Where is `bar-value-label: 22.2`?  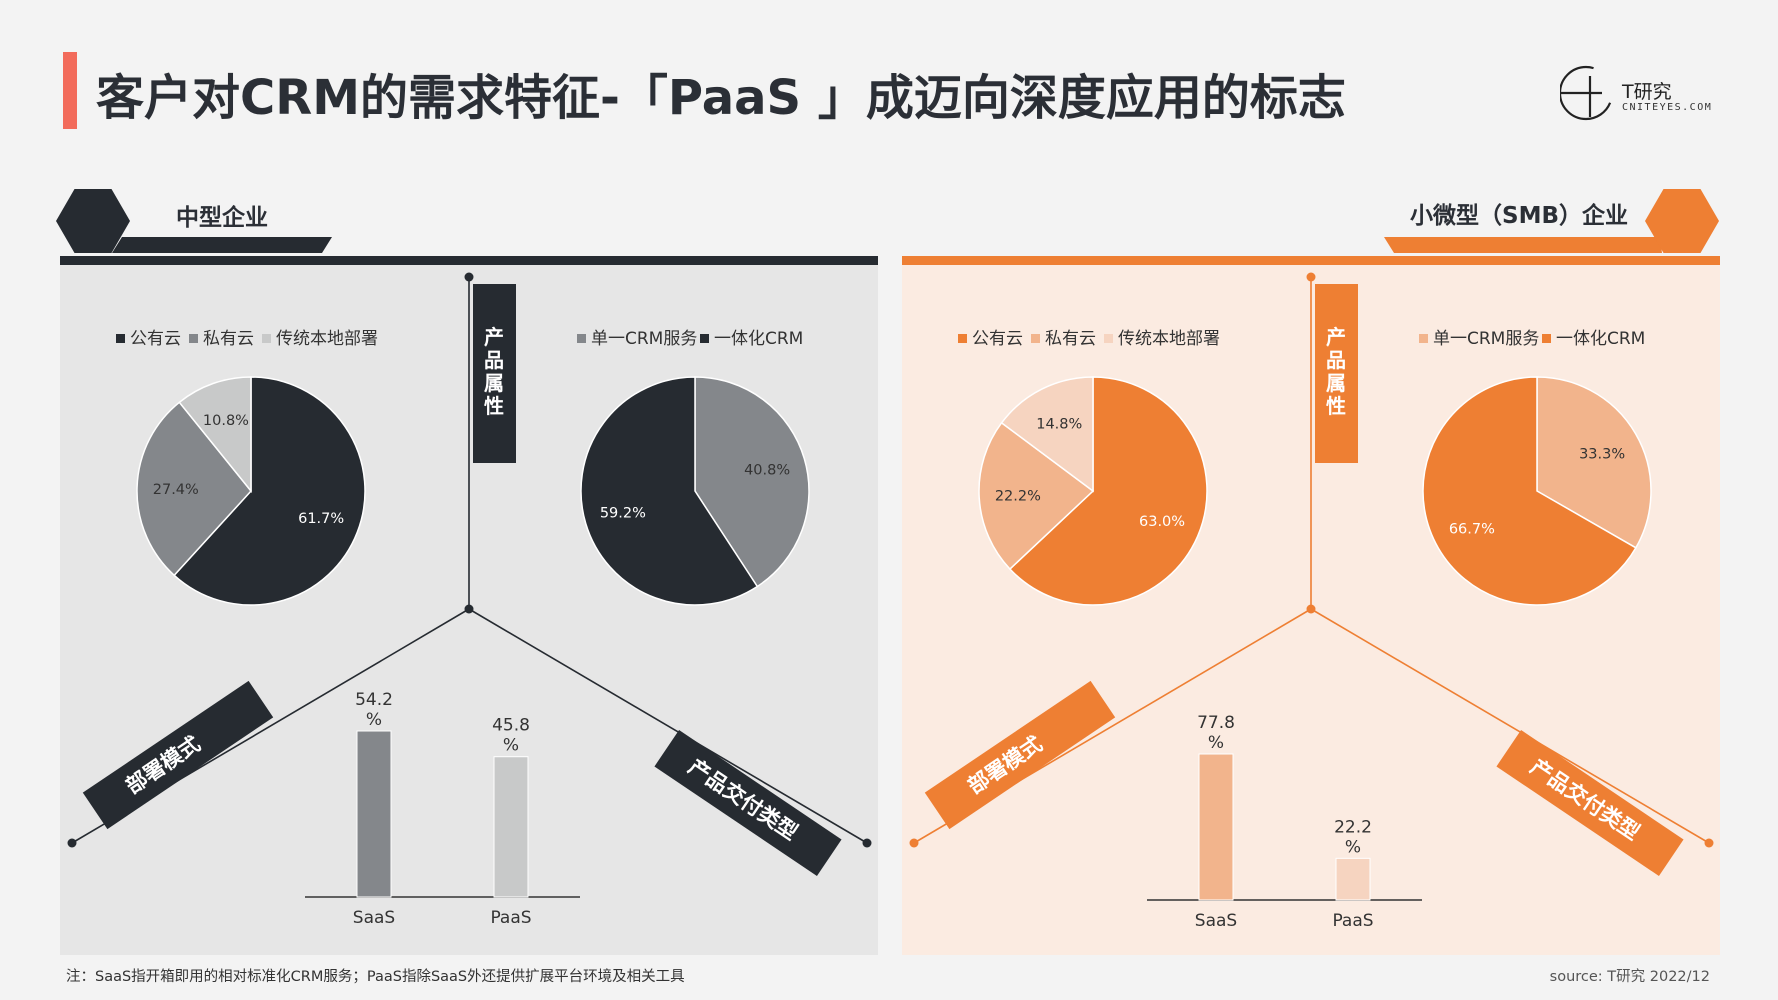
bar-value-label: 22.2 is located at coordinates (1353, 827).